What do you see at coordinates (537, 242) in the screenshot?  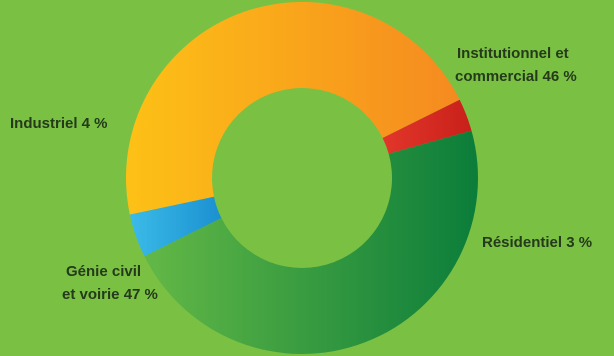 I see `label-residentiel: Résidentiel 3 %` at bounding box center [537, 242].